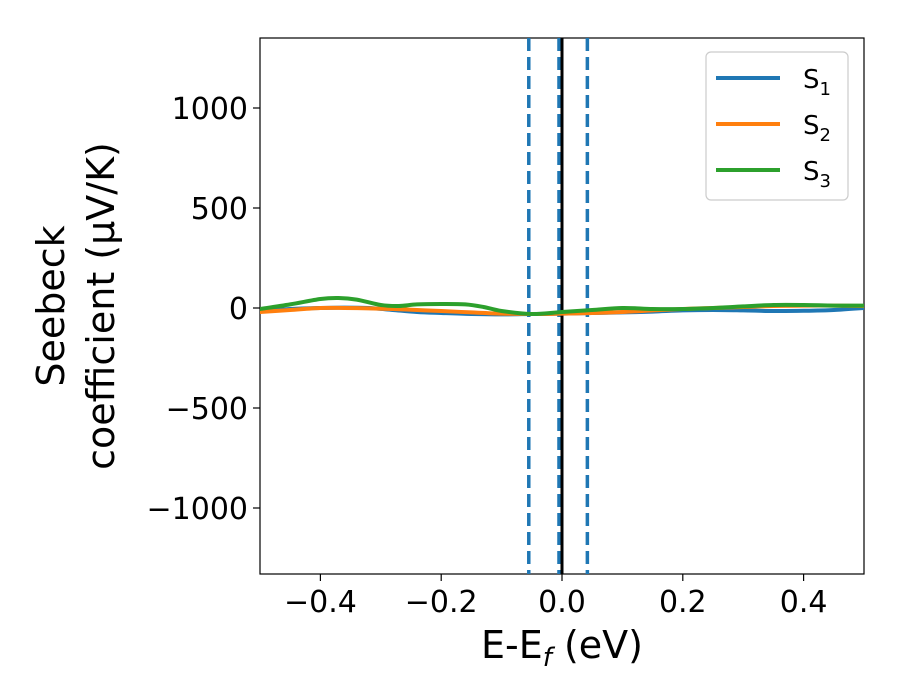  I want to click on y-axis-title-line2: coefficient (μV/K), so click(101, 306).